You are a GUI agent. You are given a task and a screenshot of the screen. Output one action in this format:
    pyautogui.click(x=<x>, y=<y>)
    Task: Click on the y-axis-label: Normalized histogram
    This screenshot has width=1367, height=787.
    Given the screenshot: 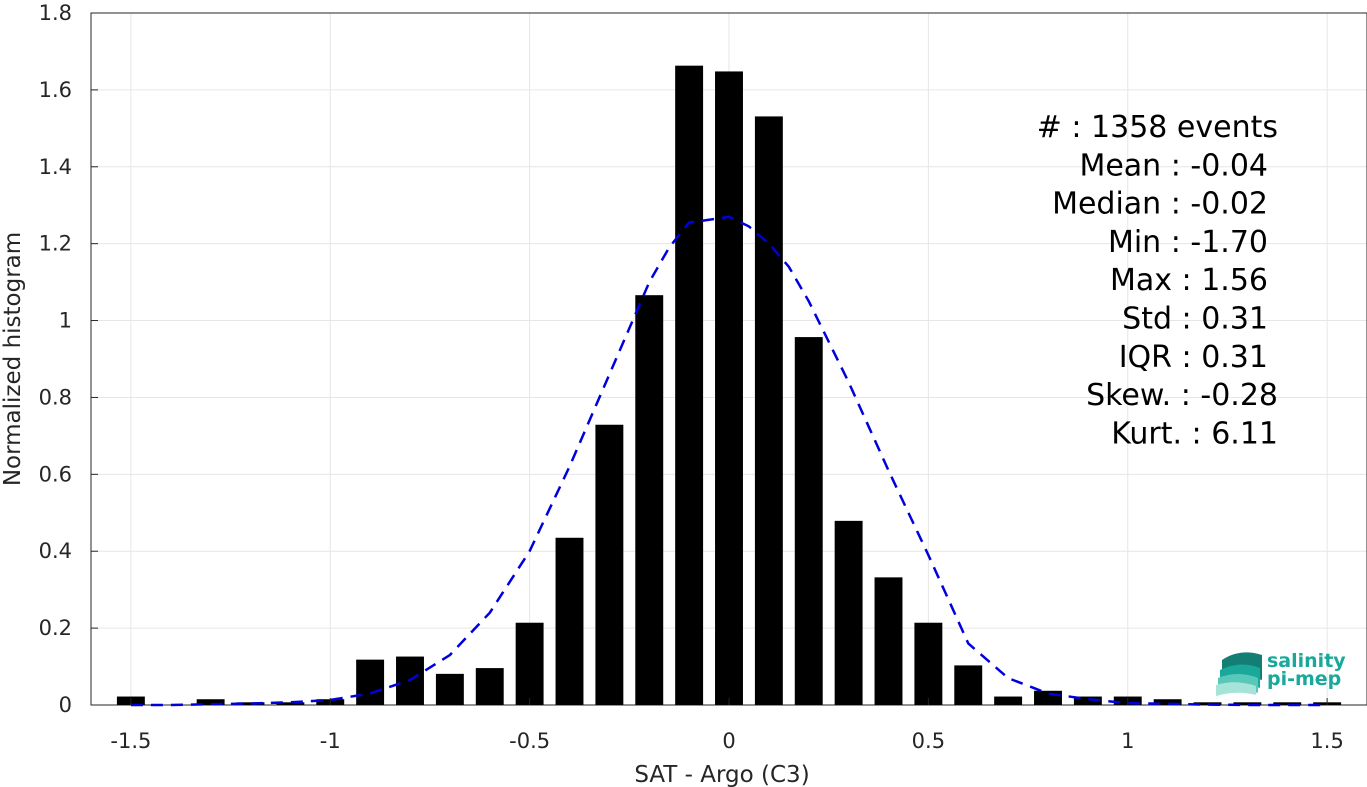 What is the action you would take?
    pyautogui.click(x=13, y=359)
    